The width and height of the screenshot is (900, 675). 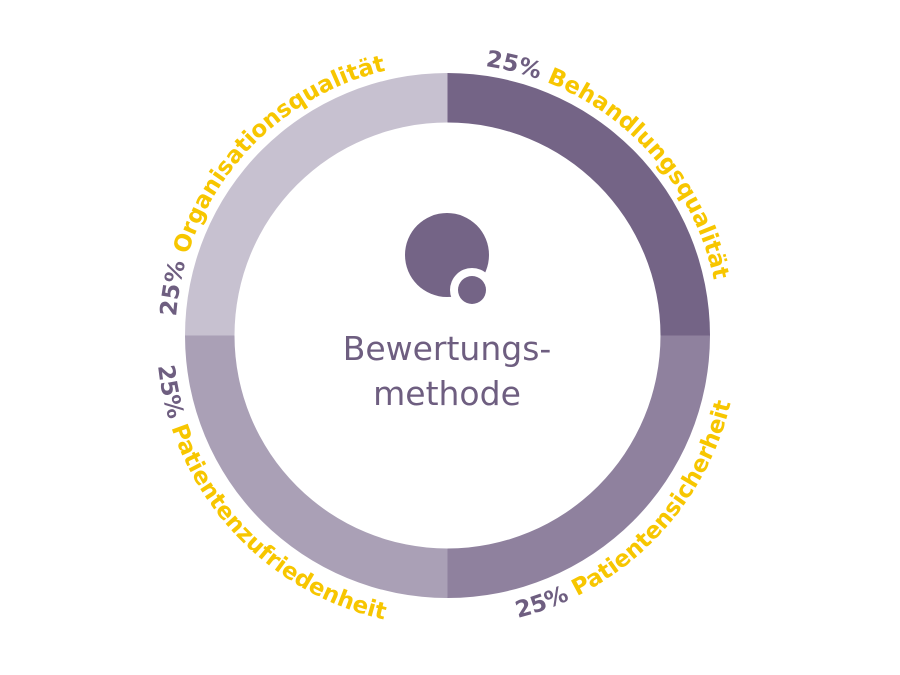 What do you see at coordinates (449, 262) in the screenshot?
I see `logo-circle-icon` at bounding box center [449, 262].